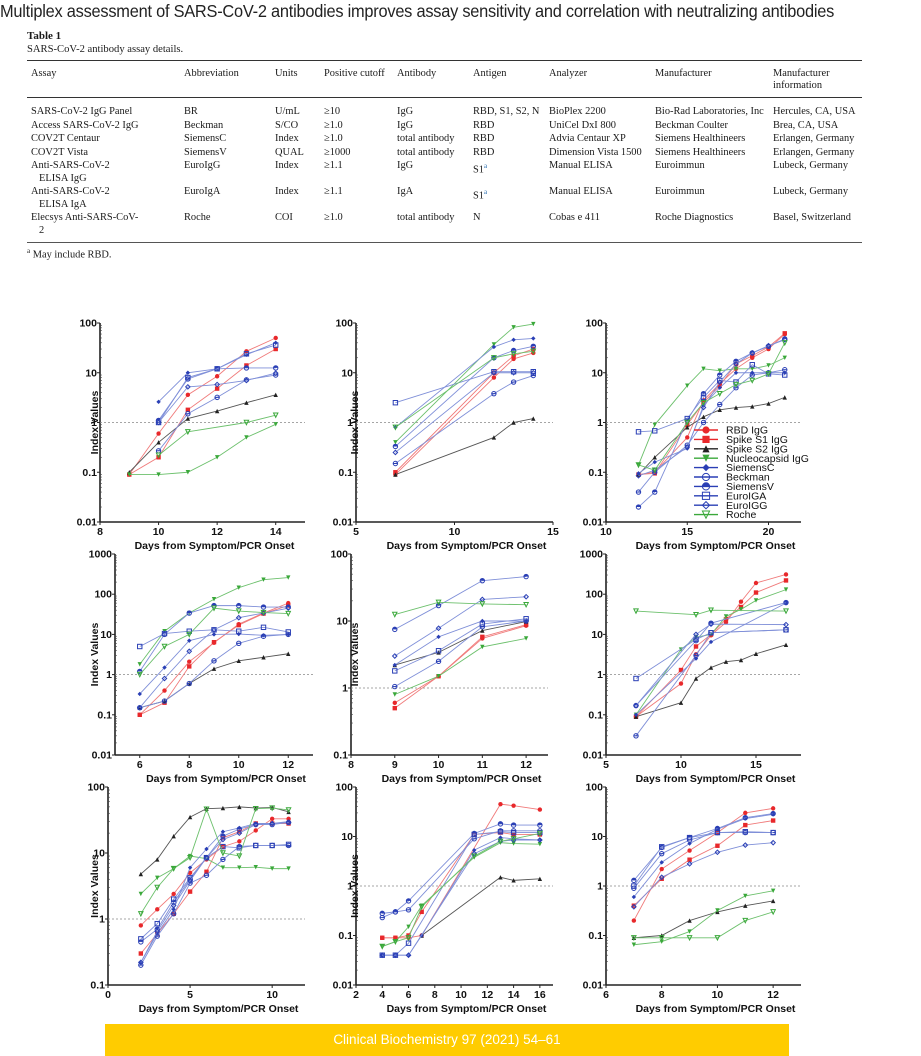  I want to click on legend-entry: SiemensC, so click(734, 468).